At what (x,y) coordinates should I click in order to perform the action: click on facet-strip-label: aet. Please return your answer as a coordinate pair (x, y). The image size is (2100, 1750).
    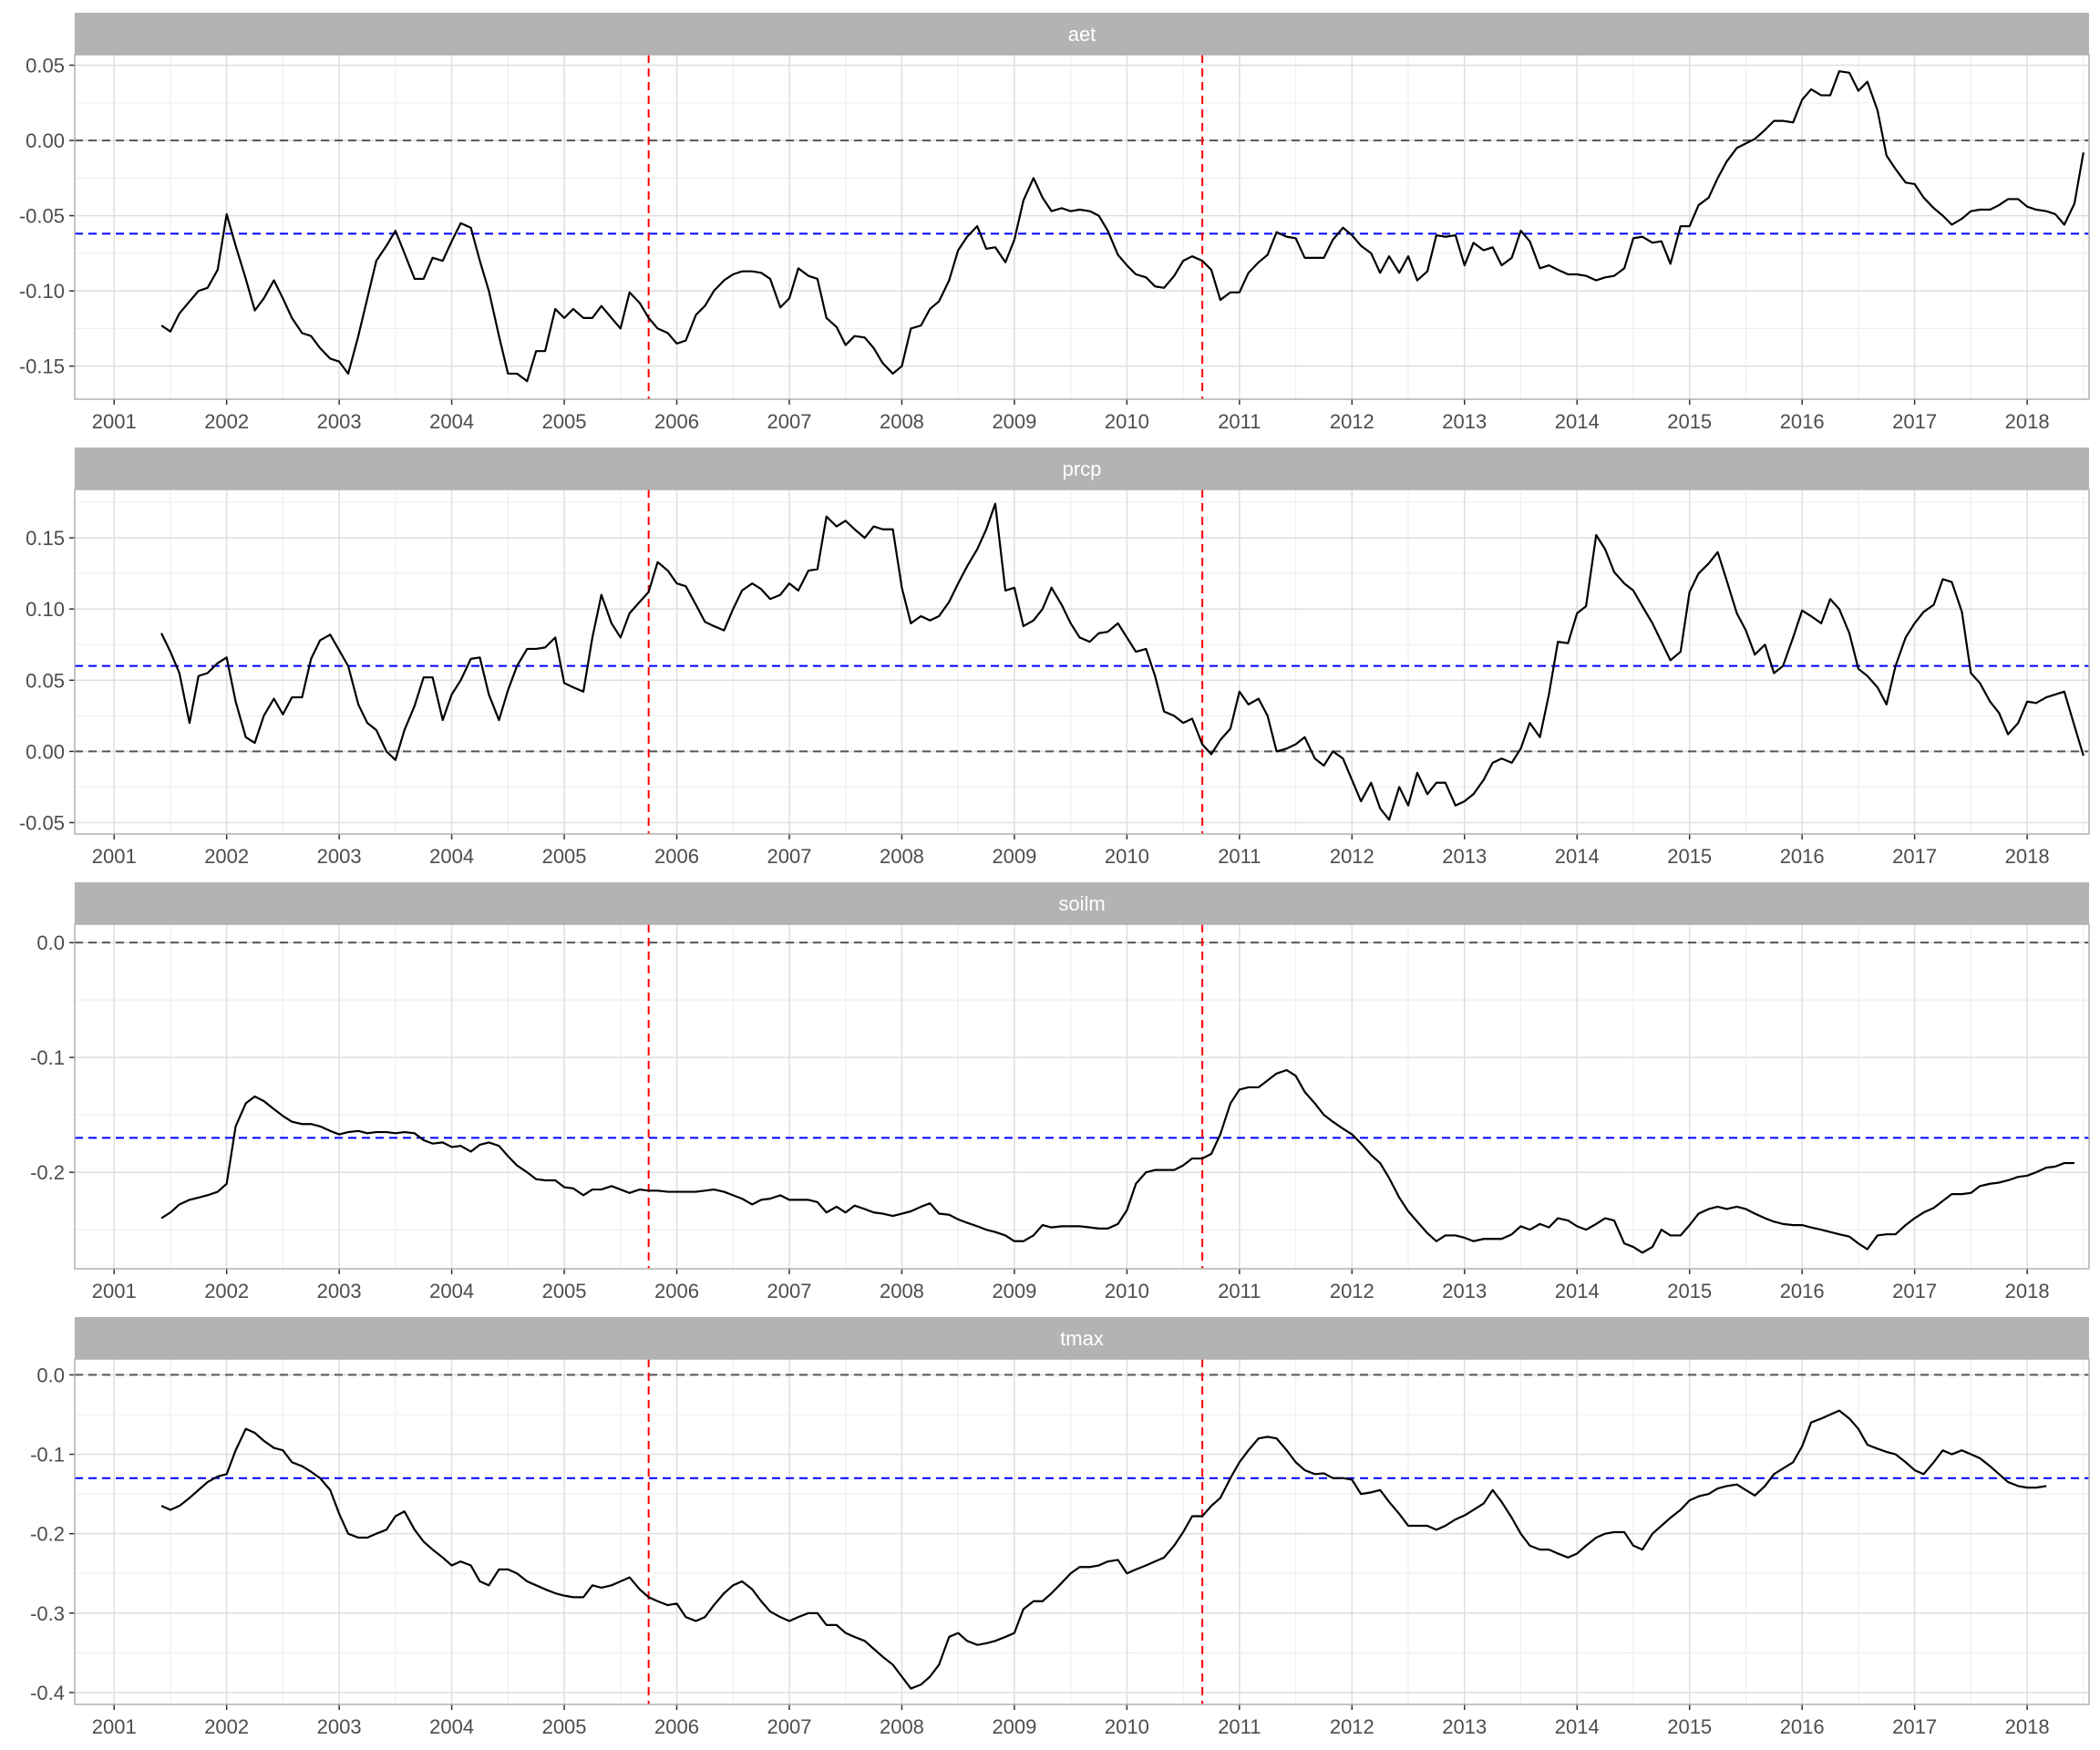
    Looking at the image, I should click on (1082, 34).